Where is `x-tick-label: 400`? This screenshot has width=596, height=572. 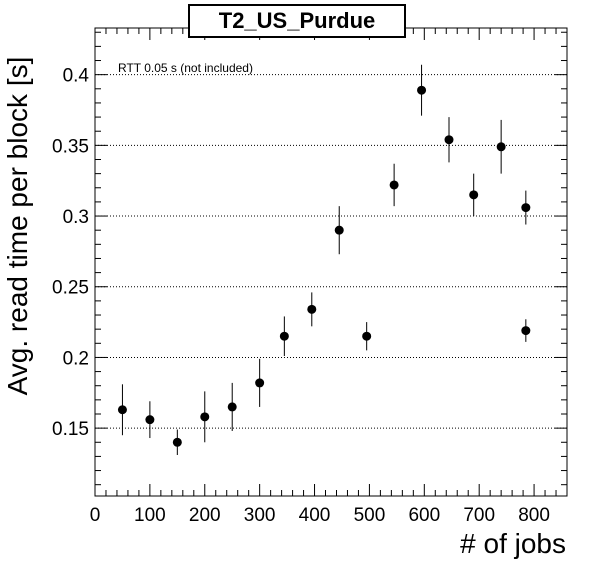
x-tick-label: 400 is located at coordinates (315, 515).